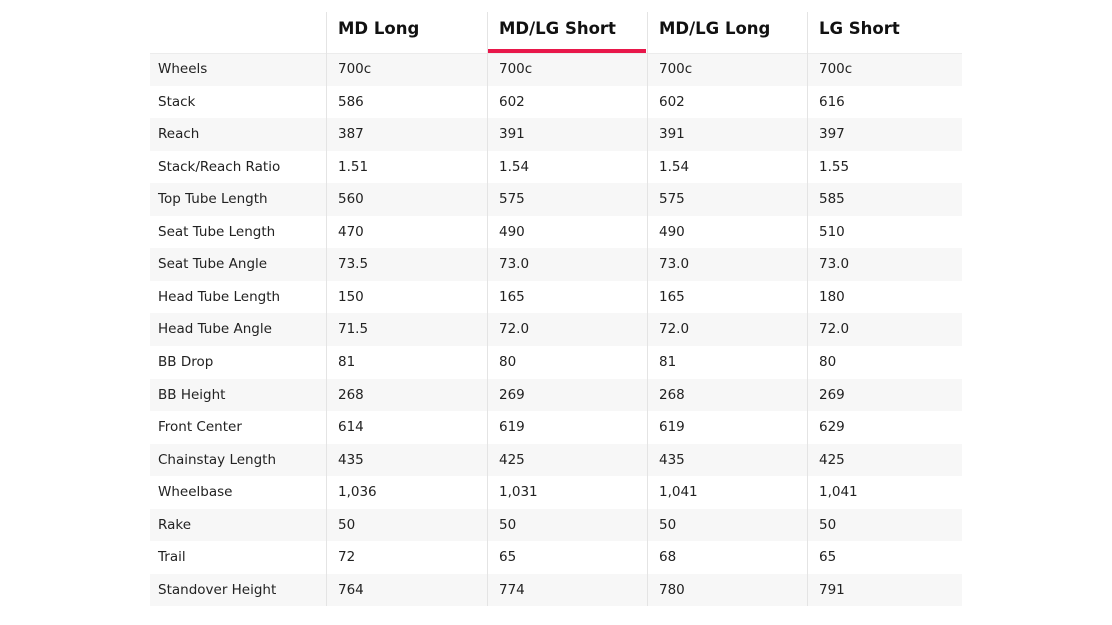 This screenshot has height=625, width=1112. I want to click on cell-value: 780, so click(672, 589).